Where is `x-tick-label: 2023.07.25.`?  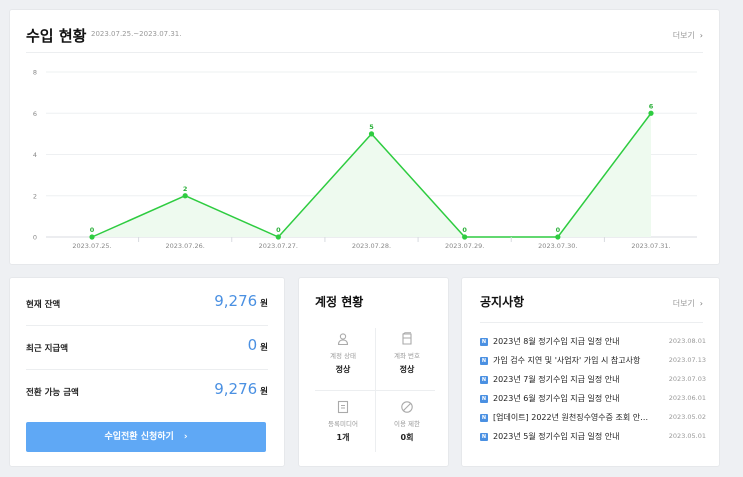 x-tick-label: 2023.07.25. is located at coordinates (91, 246).